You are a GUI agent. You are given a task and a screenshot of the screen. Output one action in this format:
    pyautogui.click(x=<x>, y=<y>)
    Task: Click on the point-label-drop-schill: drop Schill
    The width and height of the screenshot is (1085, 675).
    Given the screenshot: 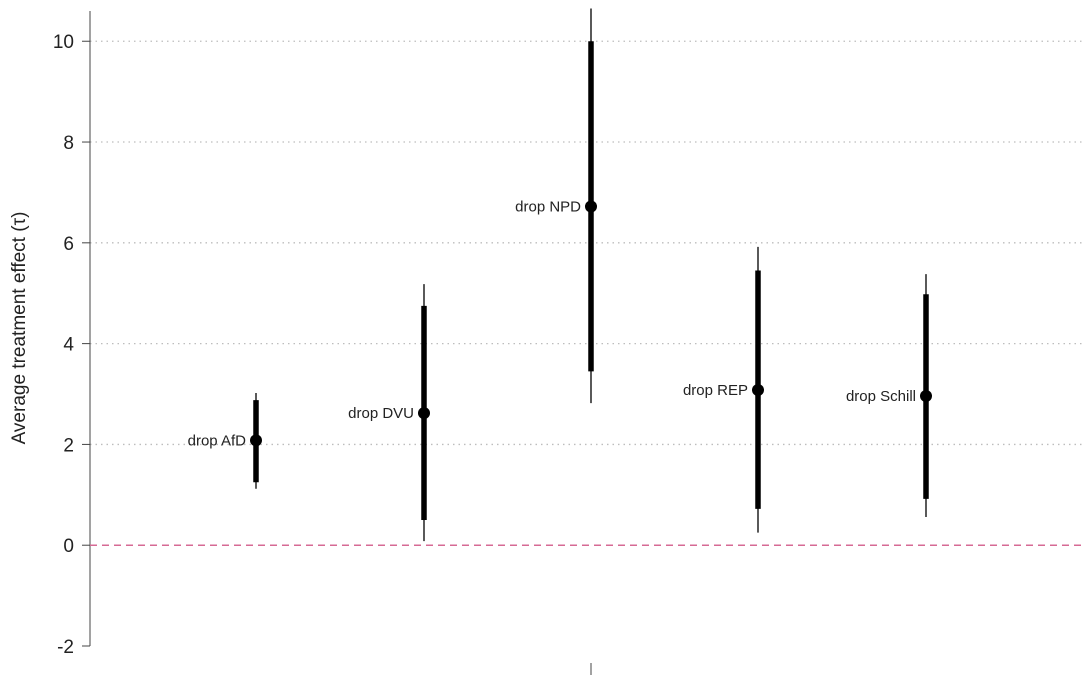 What is the action you would take?
    pyautogui.click(x=881, y=396)
    